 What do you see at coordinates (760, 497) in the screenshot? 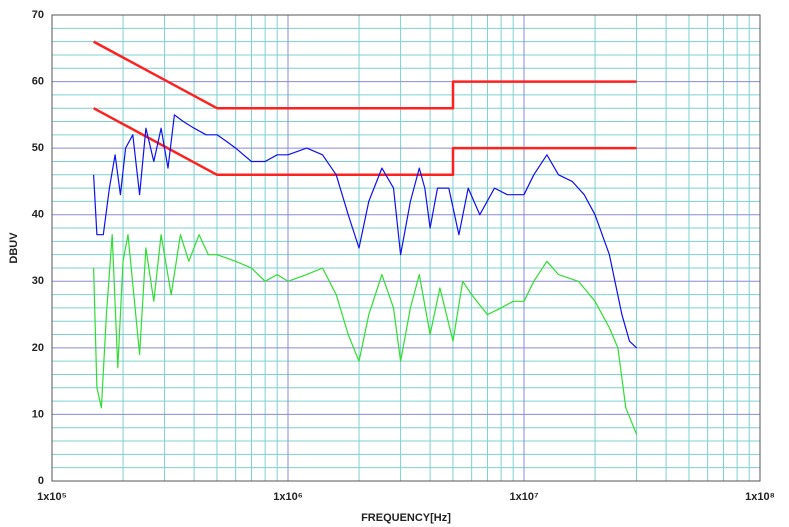
I see `x-tick-label: 1x10⁸` at bounding box center [760, 497].